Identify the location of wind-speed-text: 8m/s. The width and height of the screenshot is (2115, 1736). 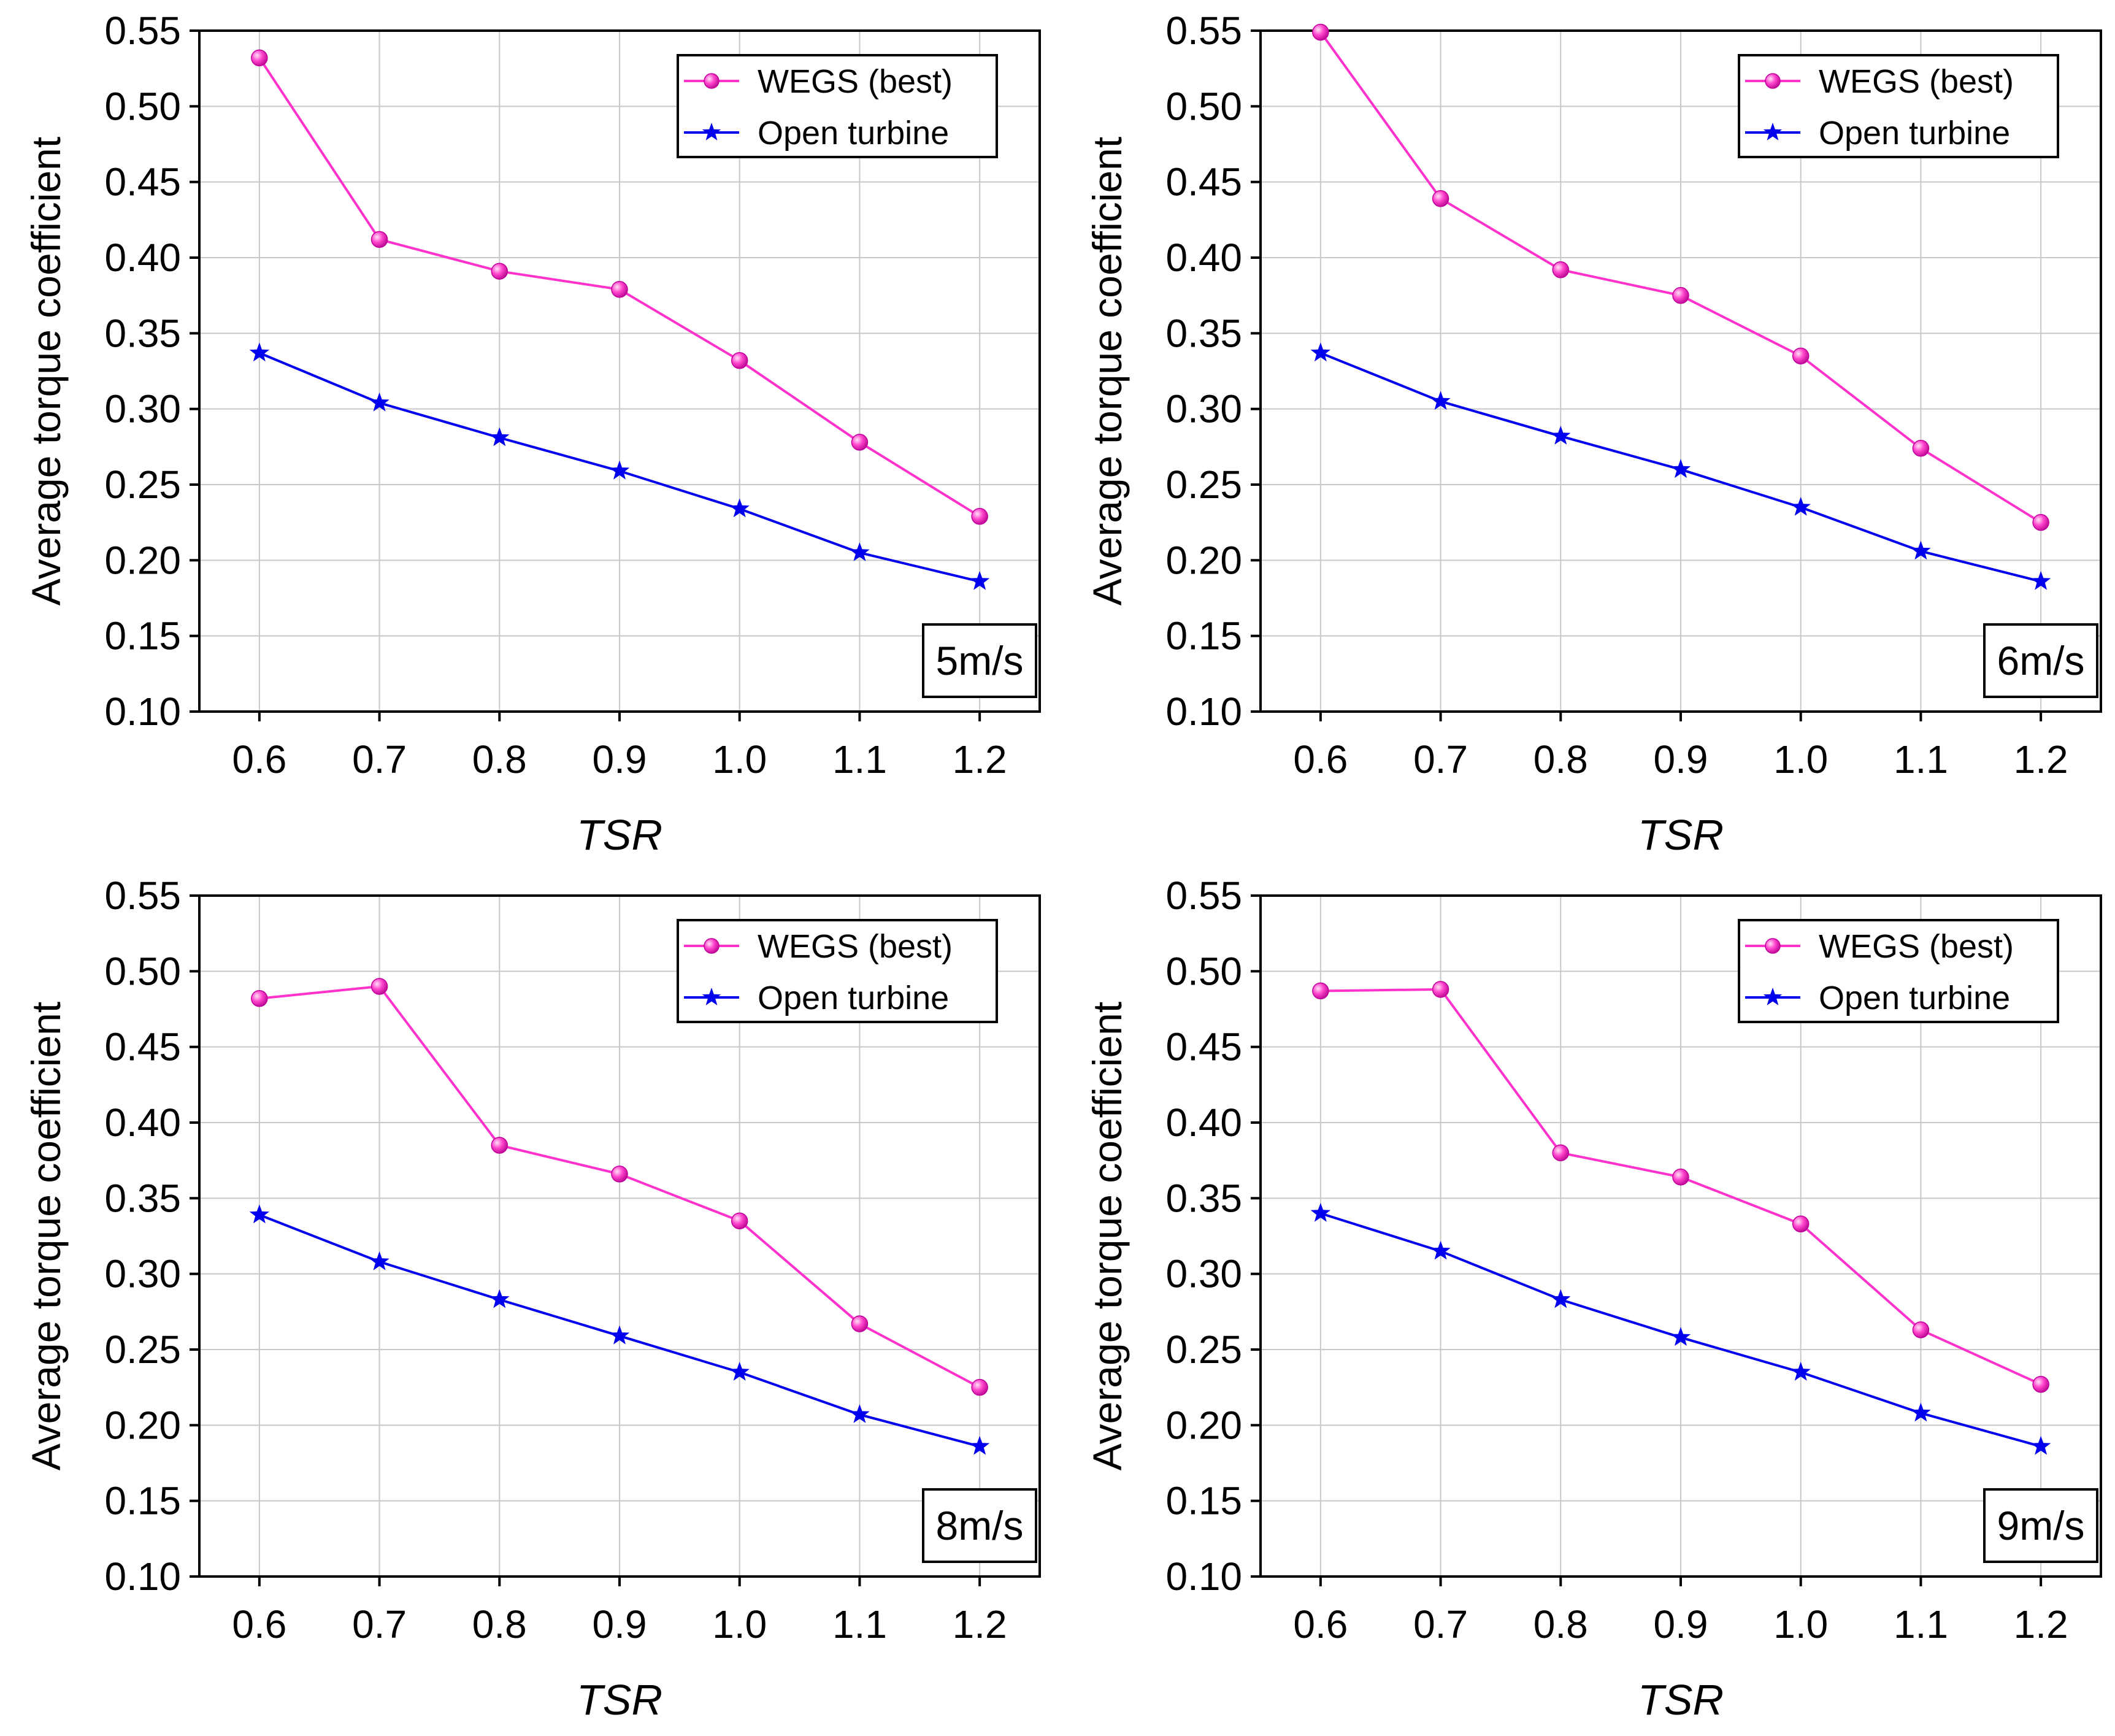
(979, 1525).